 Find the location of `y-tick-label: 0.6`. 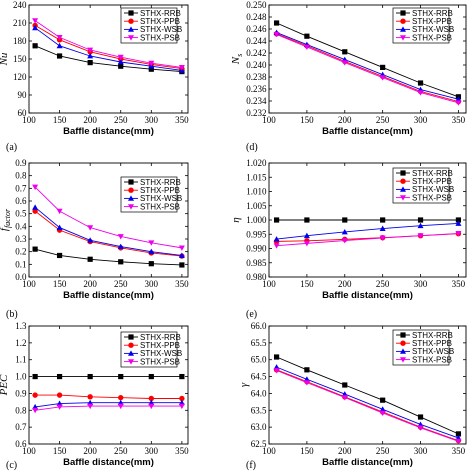

y-tick-label: 0.6 is located at coordinates (21, 201).